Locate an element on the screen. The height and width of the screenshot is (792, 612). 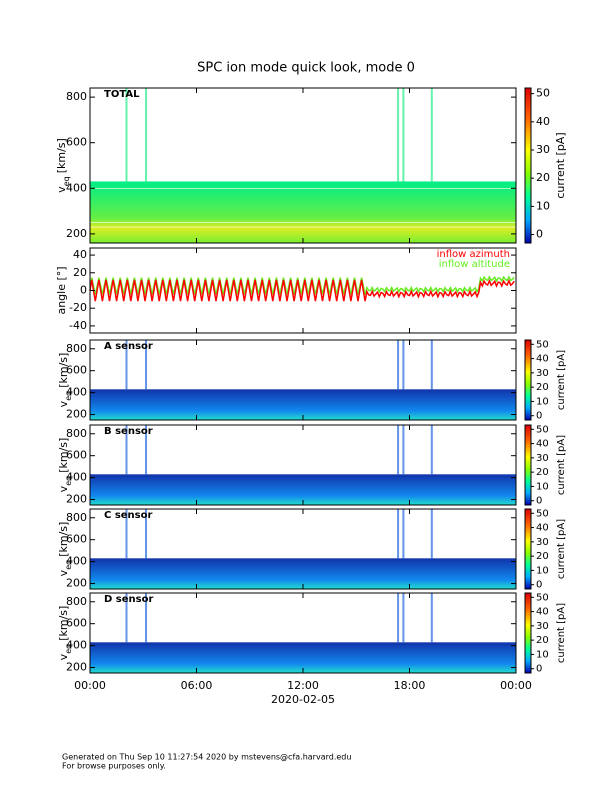
title: SPC ion mode quick look, mode 0 is located at coordinates (306, 68).